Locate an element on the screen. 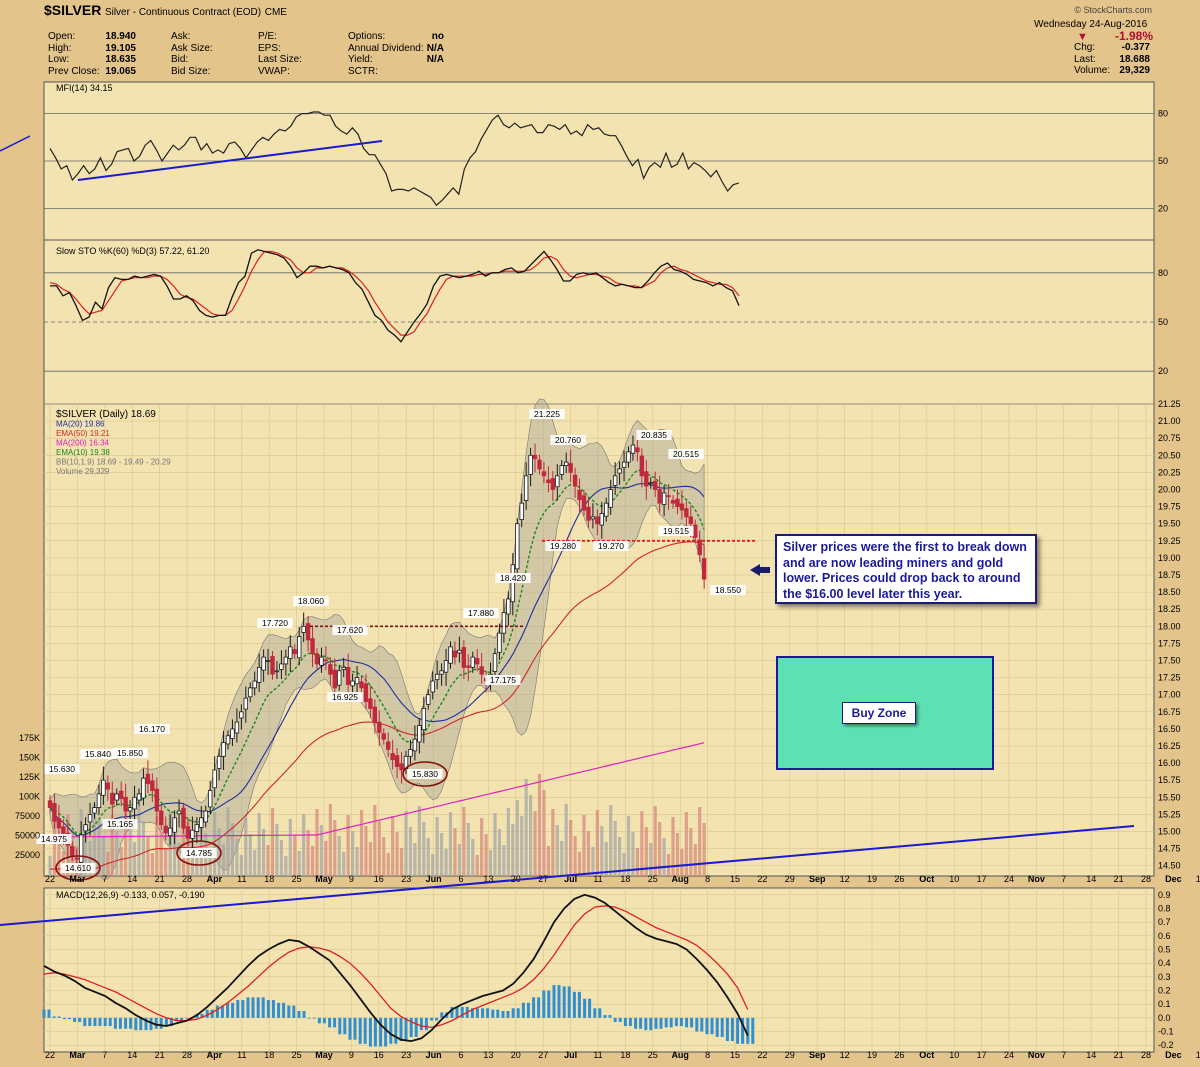 Image resolution: width=1200 pixels, height=1067 pixels. x-tick-label: Mar is located at coordinates (77, 1055).